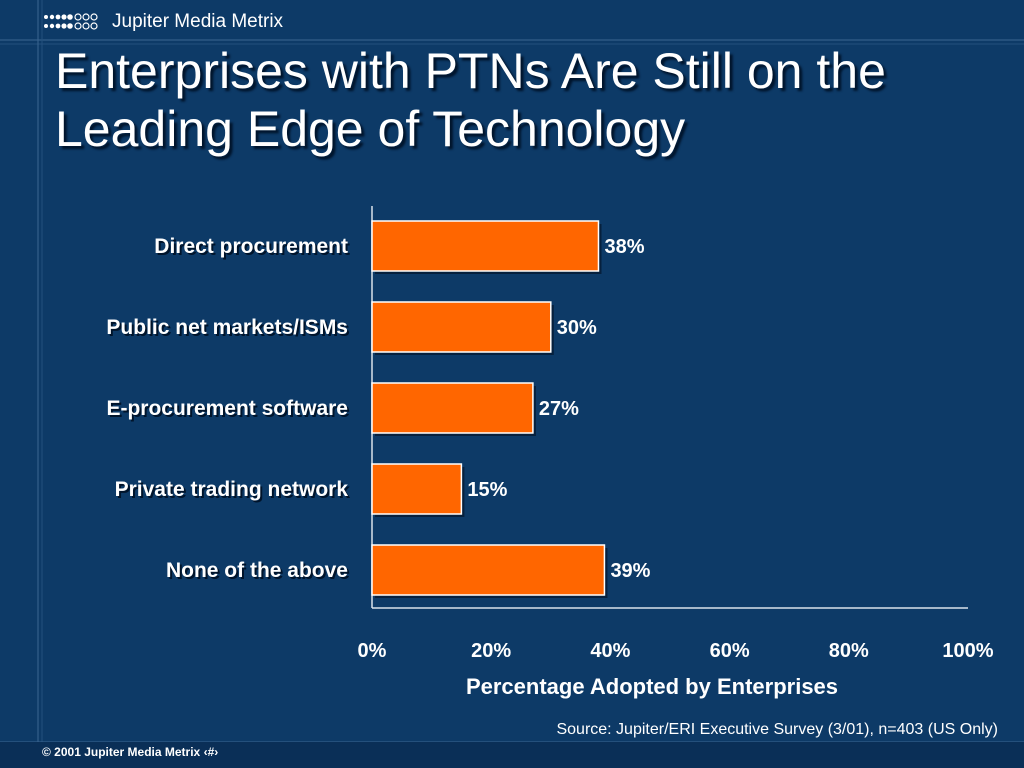 The height and width of the screenshot is (768, 1024). I want to click on copyright-text: © 2001 Jupiter Media Metrix, so click(121, 752).